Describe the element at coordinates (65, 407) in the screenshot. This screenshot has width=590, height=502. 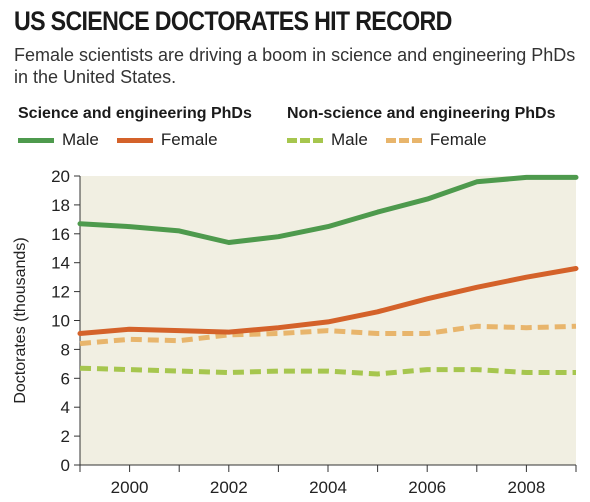
I see `y-tick-label: 4` at that location.